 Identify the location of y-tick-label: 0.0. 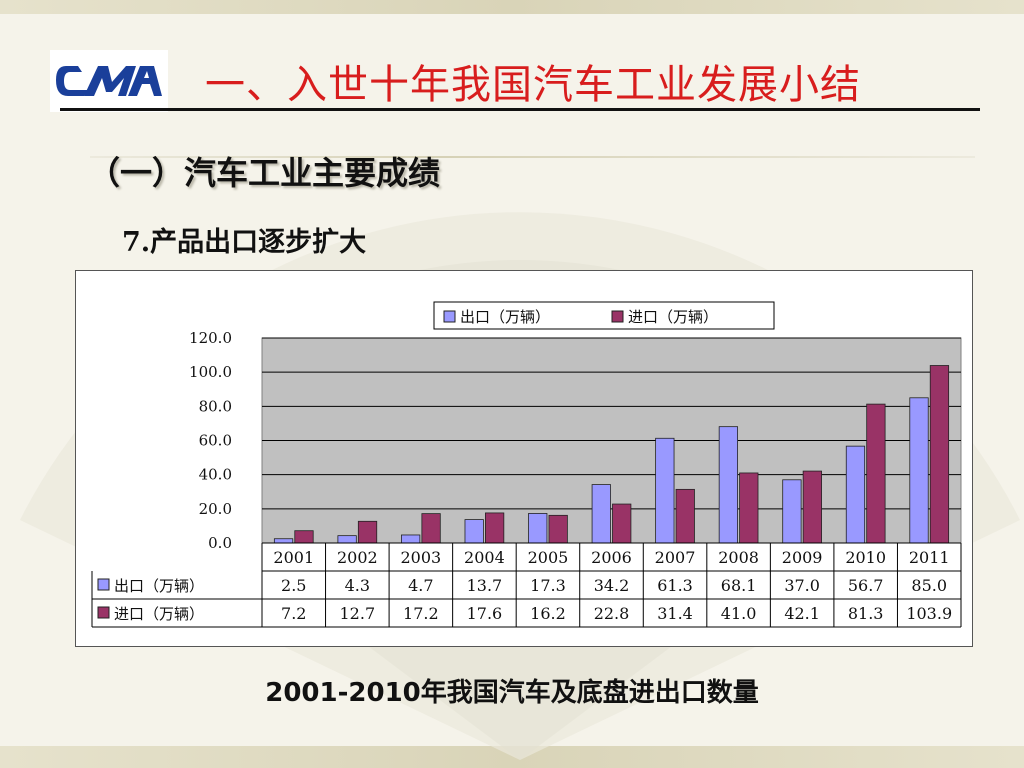
(220, 543).